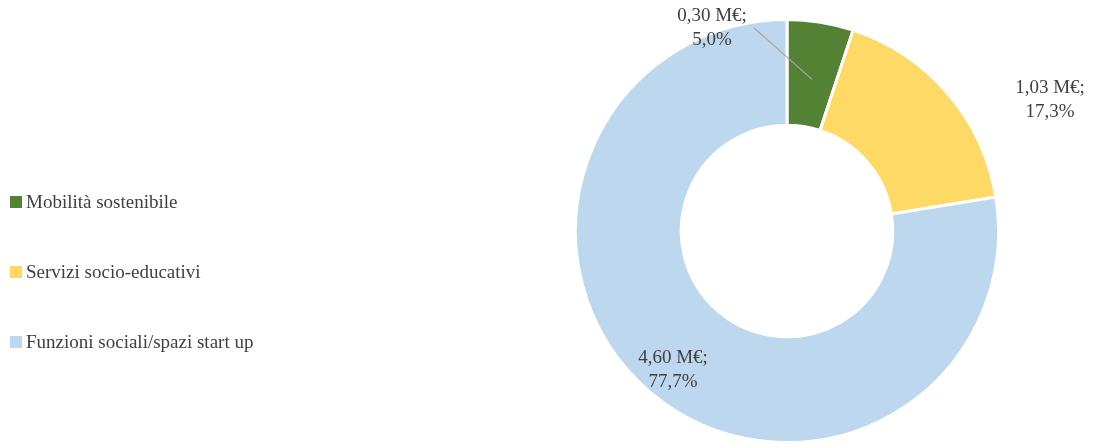 The height and width of the screenshot is (448, 1107). I want to click on legend-label: Mobilità sostenibile, so click(102, 202).